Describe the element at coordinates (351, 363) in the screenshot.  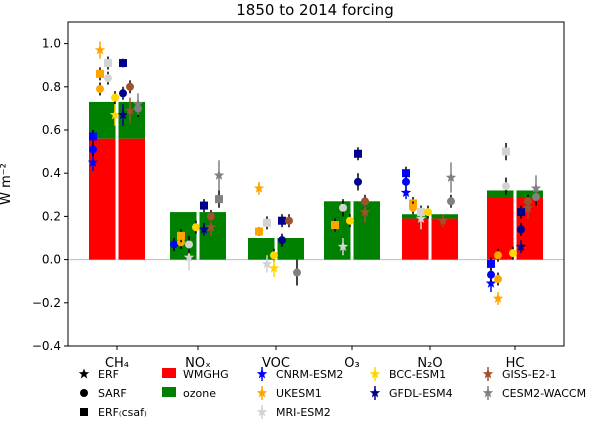
I see `x-tick-label: O₃` at that location.